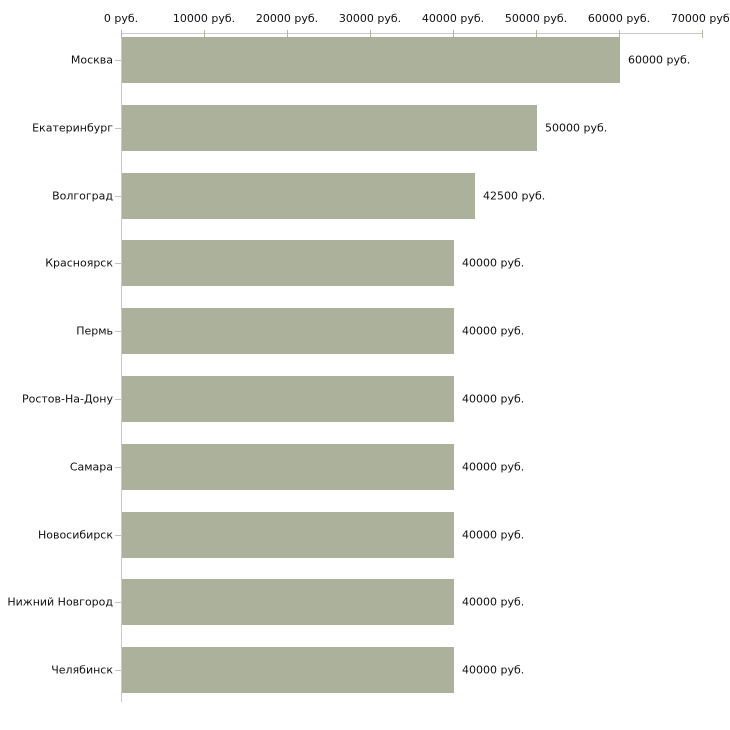  What do you see at coordinates (72, 128) in the screenshot?
I see `category-label: Екатеринбург` at bounding box center [72, 128].